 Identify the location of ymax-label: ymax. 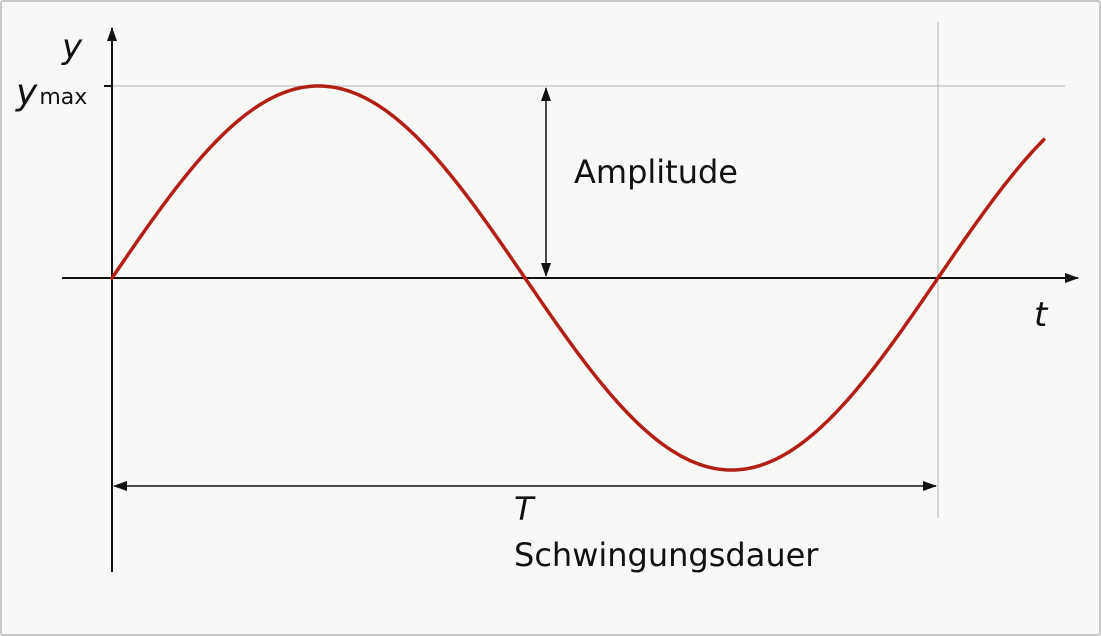
(51, 92).